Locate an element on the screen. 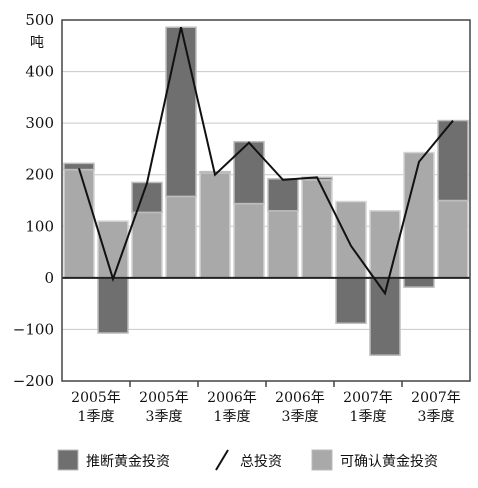 This screenshot has width=478, height=488. legend-label: 总投资 is located at coordinates (261, 462).